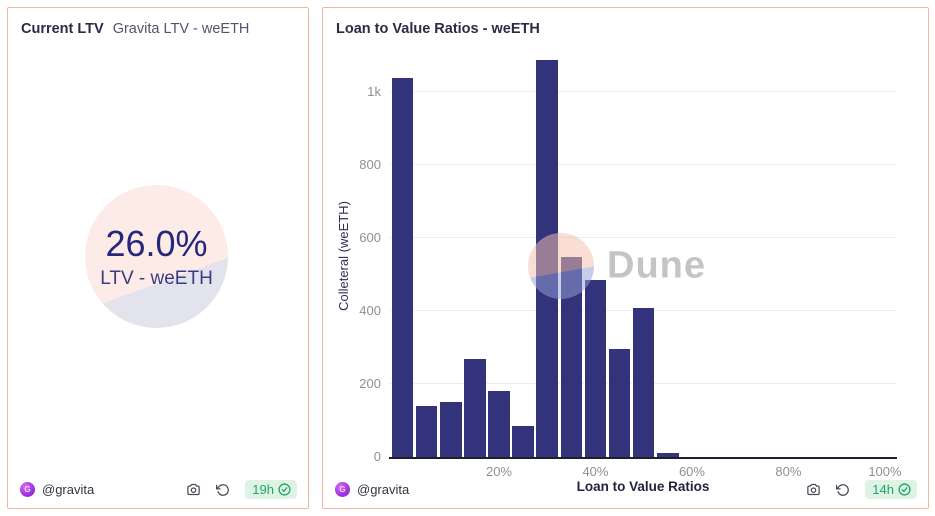 The height and width of the screenshot is (516, 935). What do you see at coordinates (426, 431) in the screenshot?
I see `bar-5pct` at bounding box center [426, 431].